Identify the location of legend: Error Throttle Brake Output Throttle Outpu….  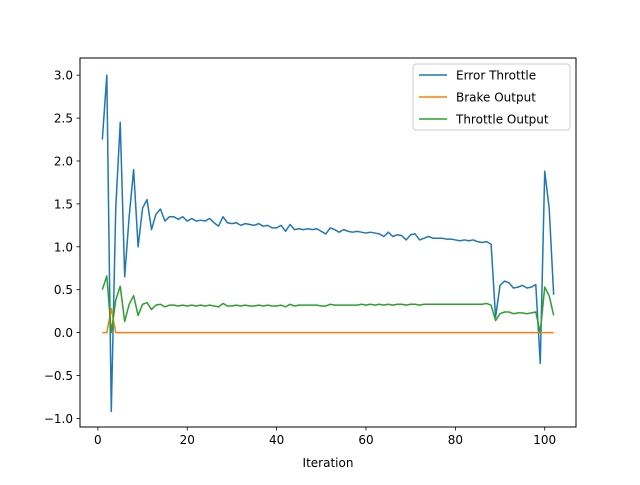
(491, 97).